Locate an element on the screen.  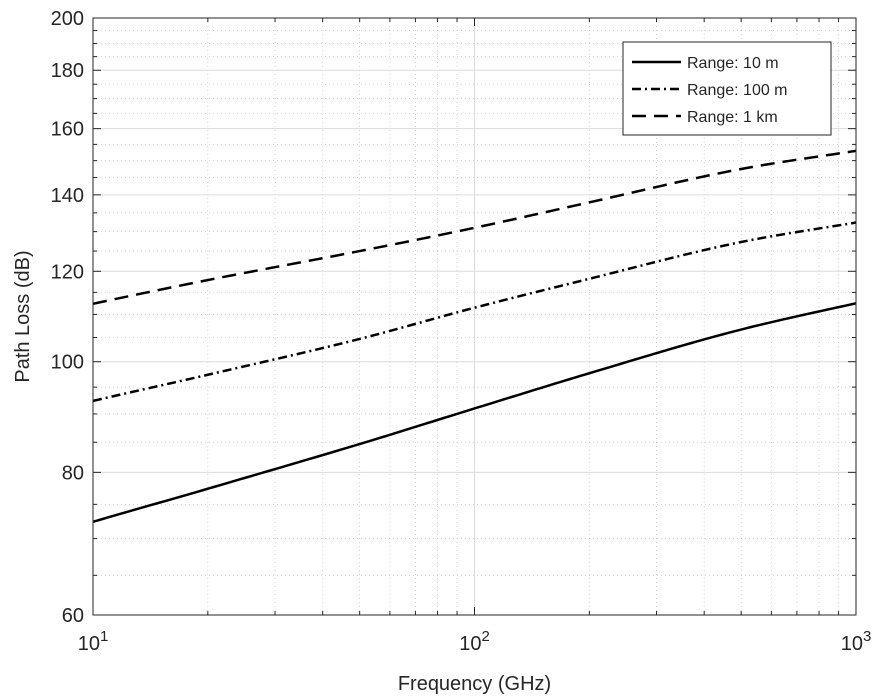
x-tick-label: 10² is located at coordinates (474, 641).